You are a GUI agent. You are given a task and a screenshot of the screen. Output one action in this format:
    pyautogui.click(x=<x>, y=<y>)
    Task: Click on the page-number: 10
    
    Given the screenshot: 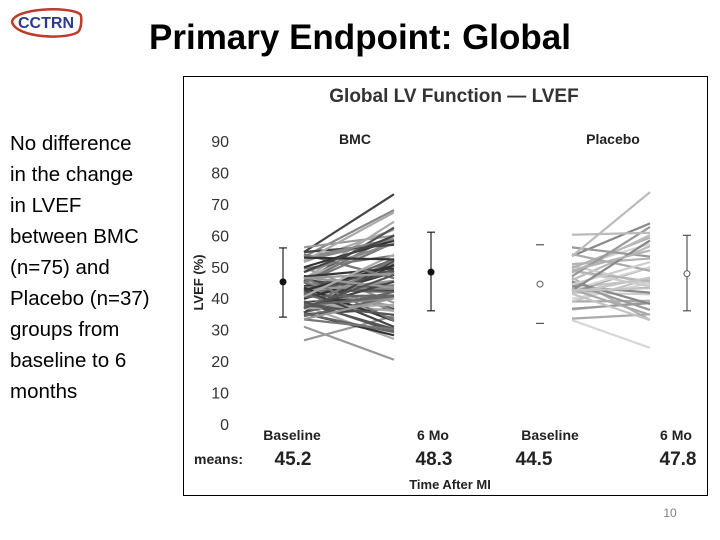 What is the action you would take?
    pyautogui.click(x=670, y=513)
    